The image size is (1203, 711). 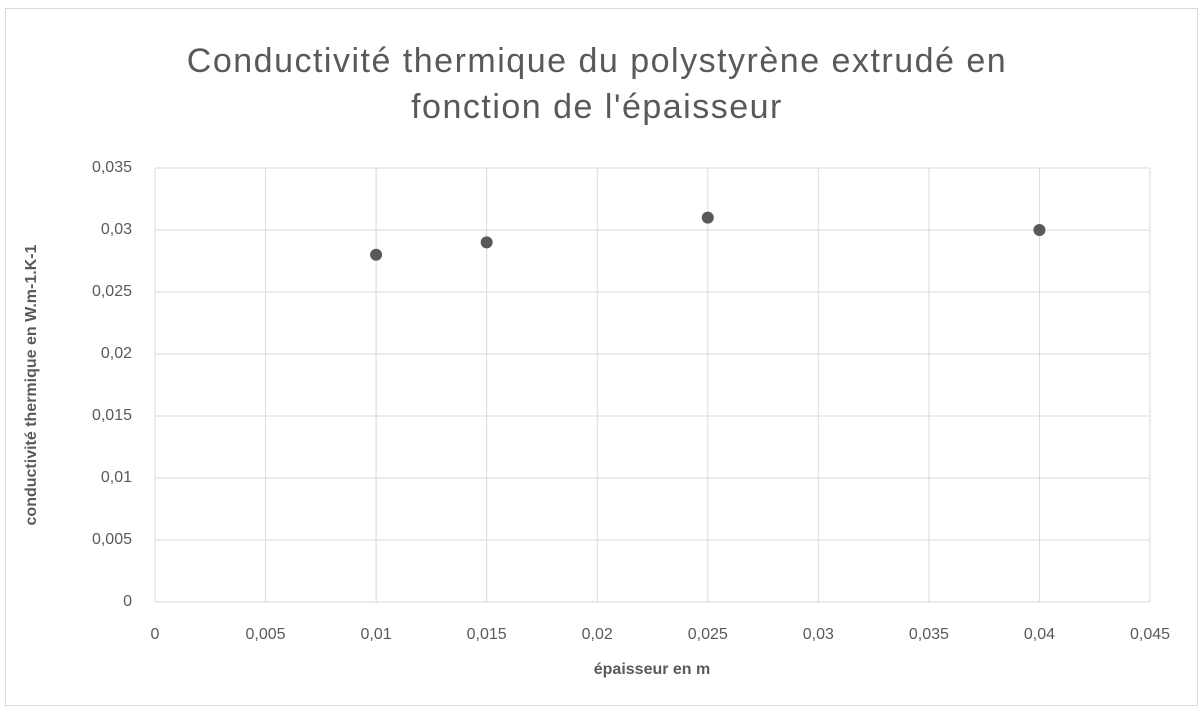 What do you see at coordinates (116, 353) in the screenshot?
I see `y-tick-label: 0,02` at bounding box center [116, 353].